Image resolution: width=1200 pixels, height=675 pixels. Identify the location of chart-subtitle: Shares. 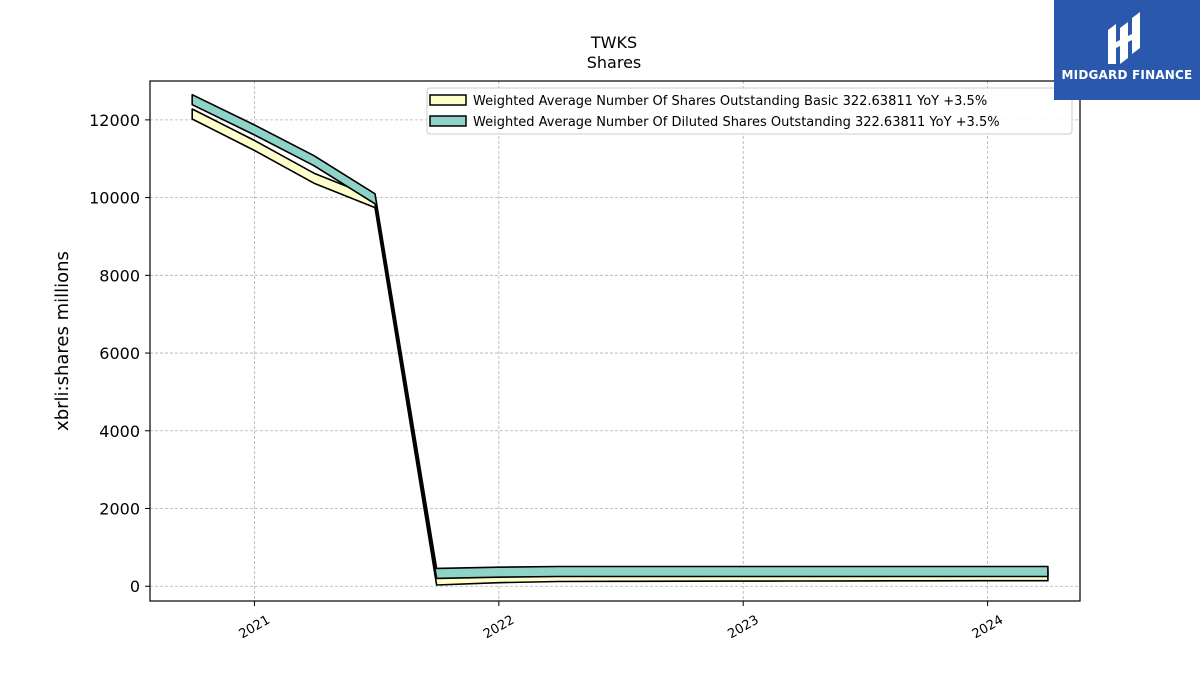
(614, 62).